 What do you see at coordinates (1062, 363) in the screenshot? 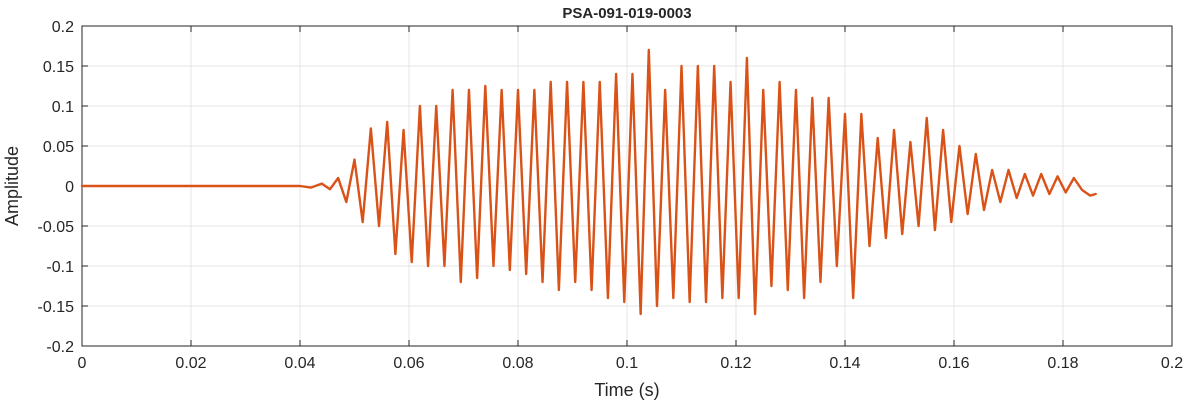
I see `x-tick-label: 0.18` at bounding box center [1062, 363].